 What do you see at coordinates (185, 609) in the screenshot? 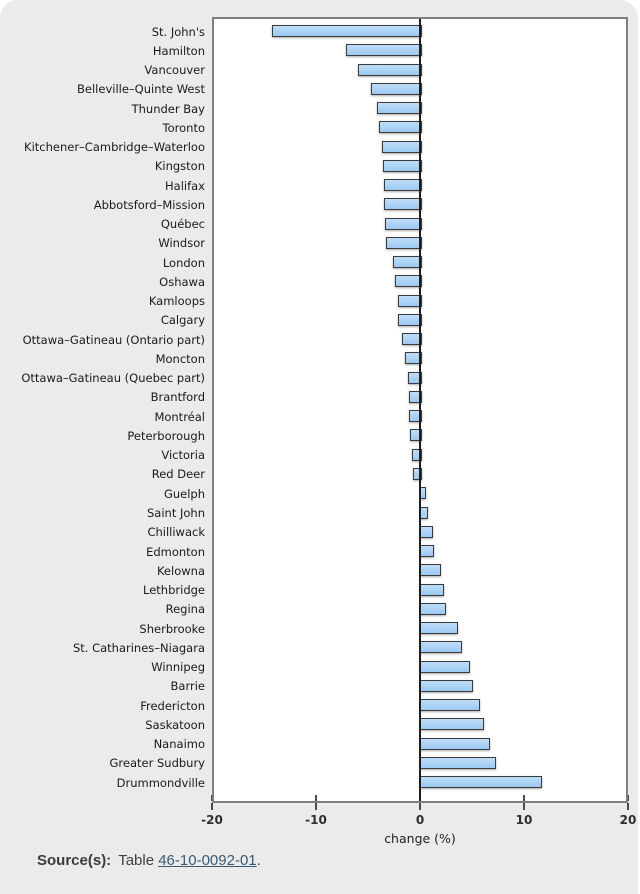
I see `category-label: Regina` at bounding box center [185, 609].